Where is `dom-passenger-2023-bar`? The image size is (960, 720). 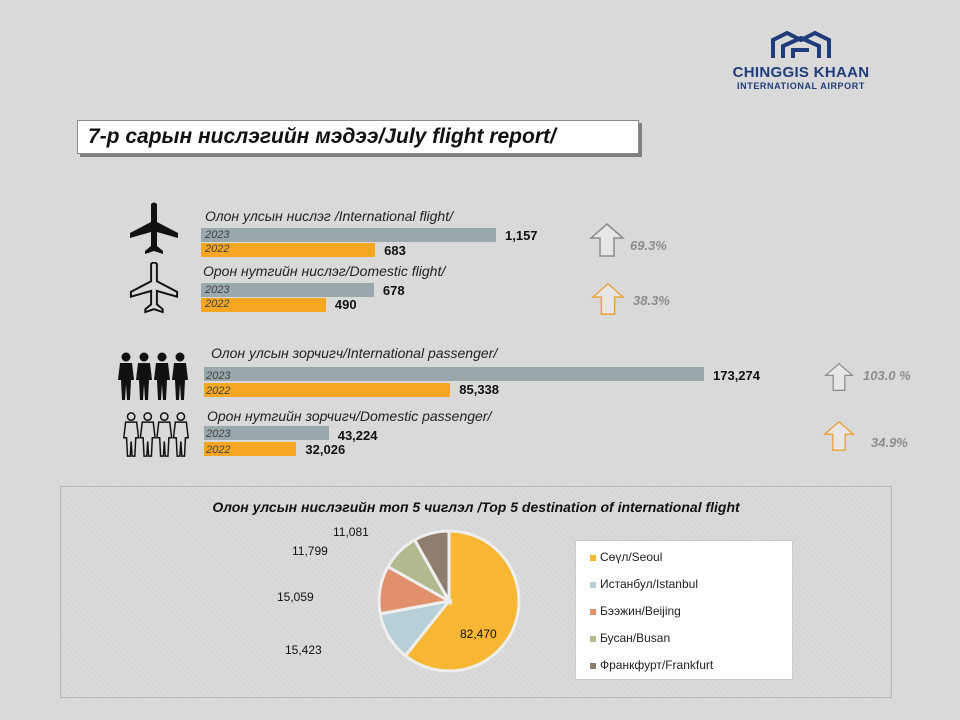
dom-passenger-2023-bar is located at coordinates (266, 433).